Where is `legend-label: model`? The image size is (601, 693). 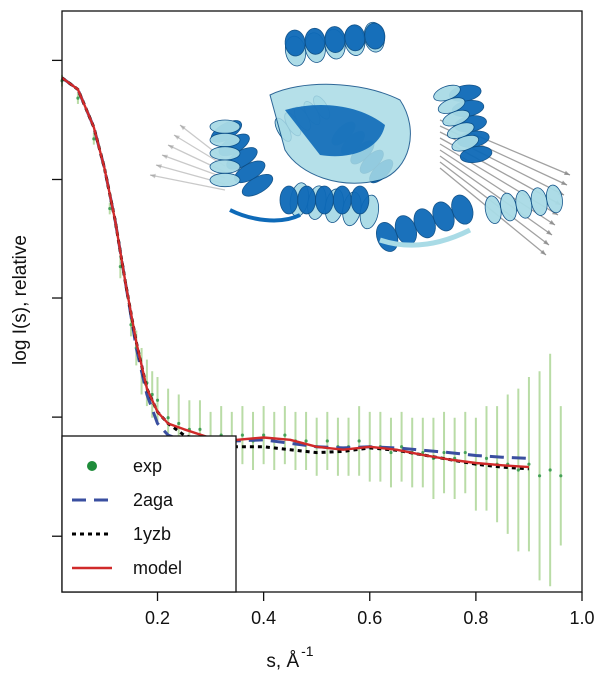 legend-label: model is located at coordinates (157, 568).